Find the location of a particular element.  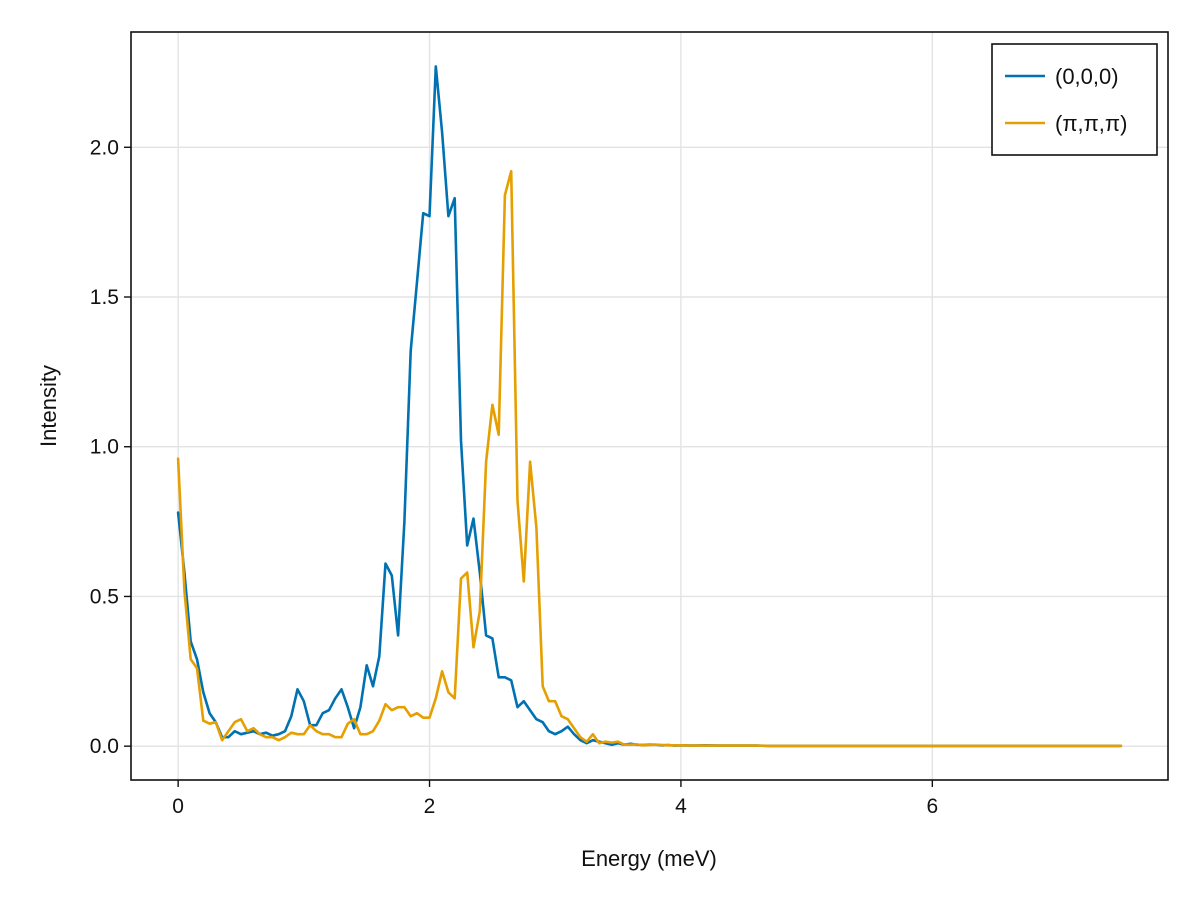

y-tick-label: 1.0 is located at coordinates (104, 447).